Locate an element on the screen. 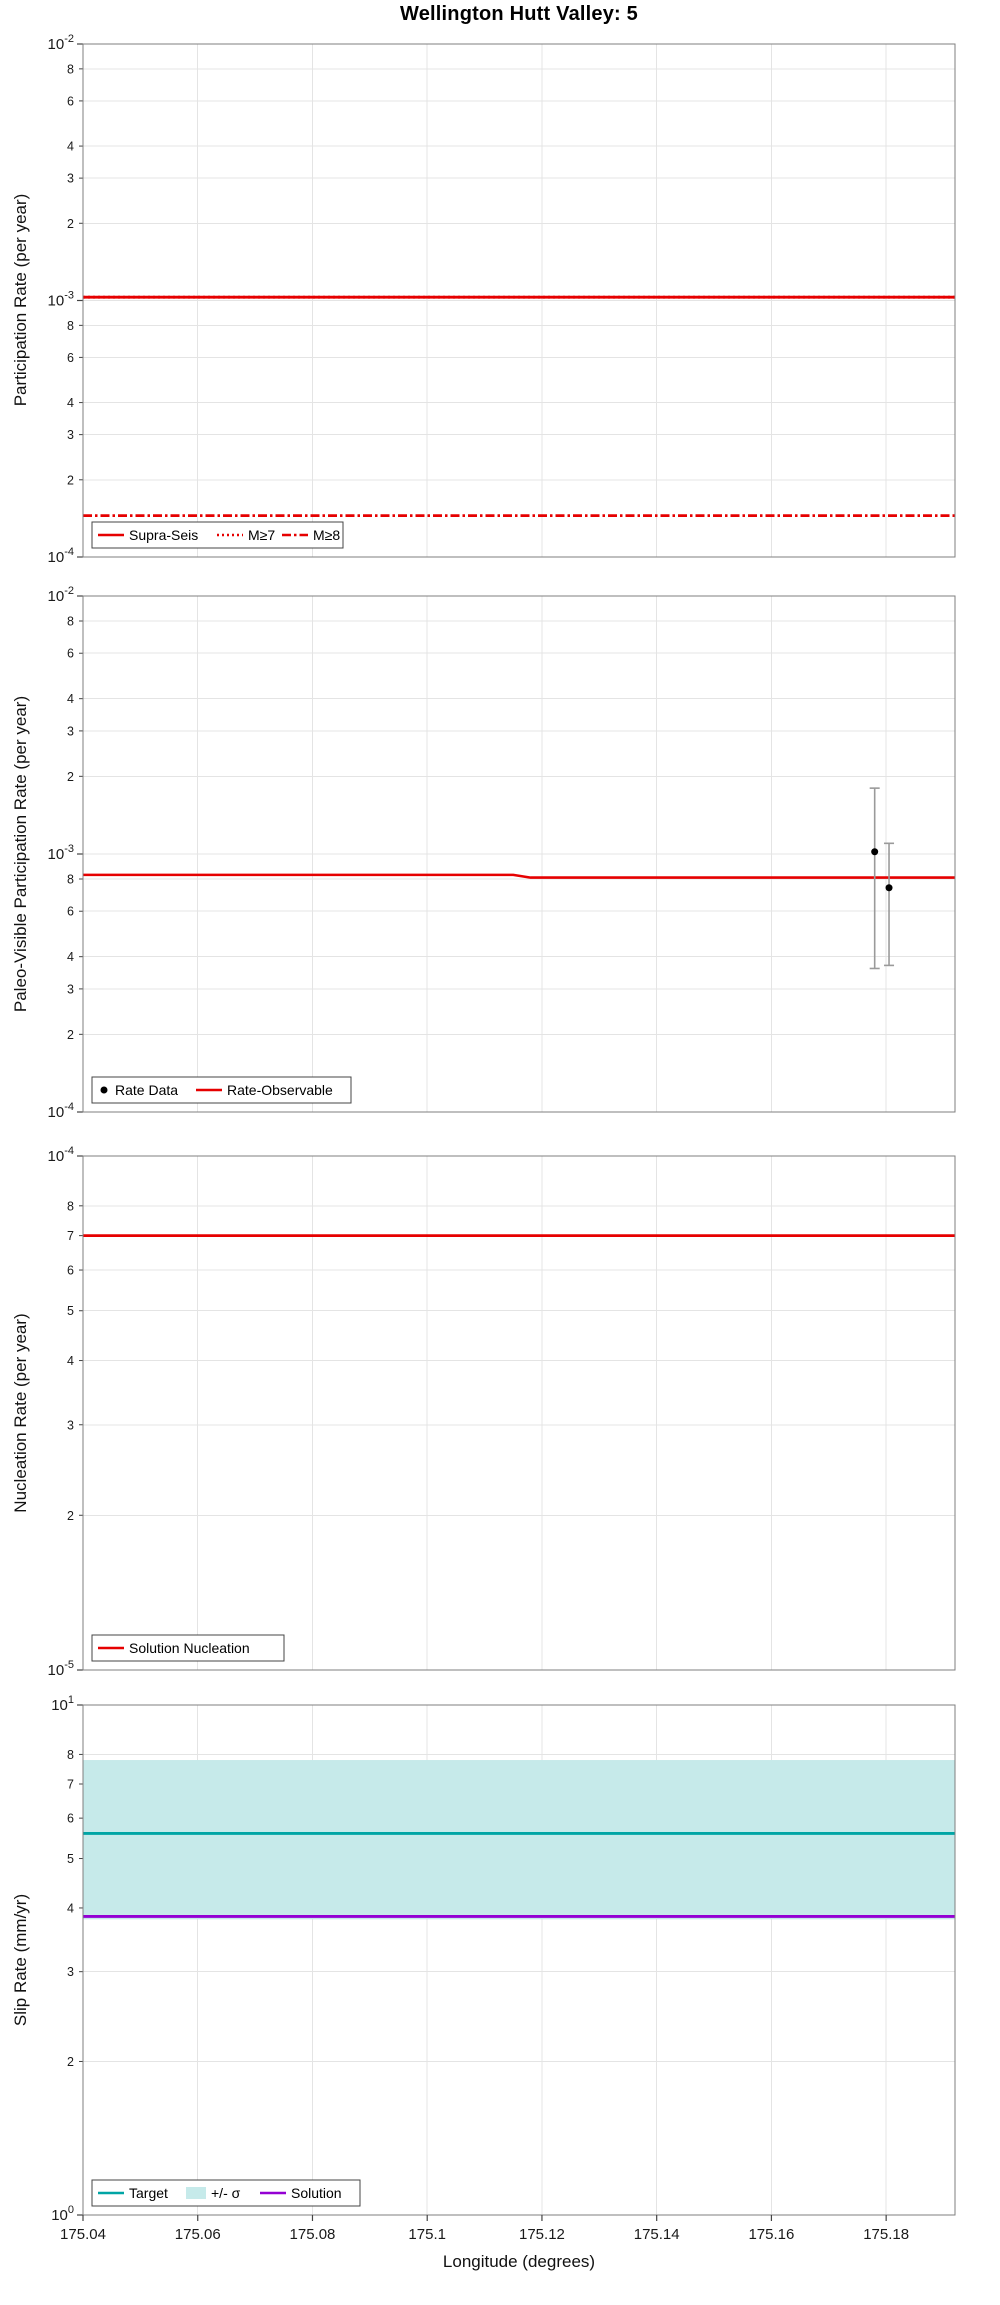 This screenshot has height=2305, width=1000. legend-item-target: Target is located at coordinates (133, 2193).